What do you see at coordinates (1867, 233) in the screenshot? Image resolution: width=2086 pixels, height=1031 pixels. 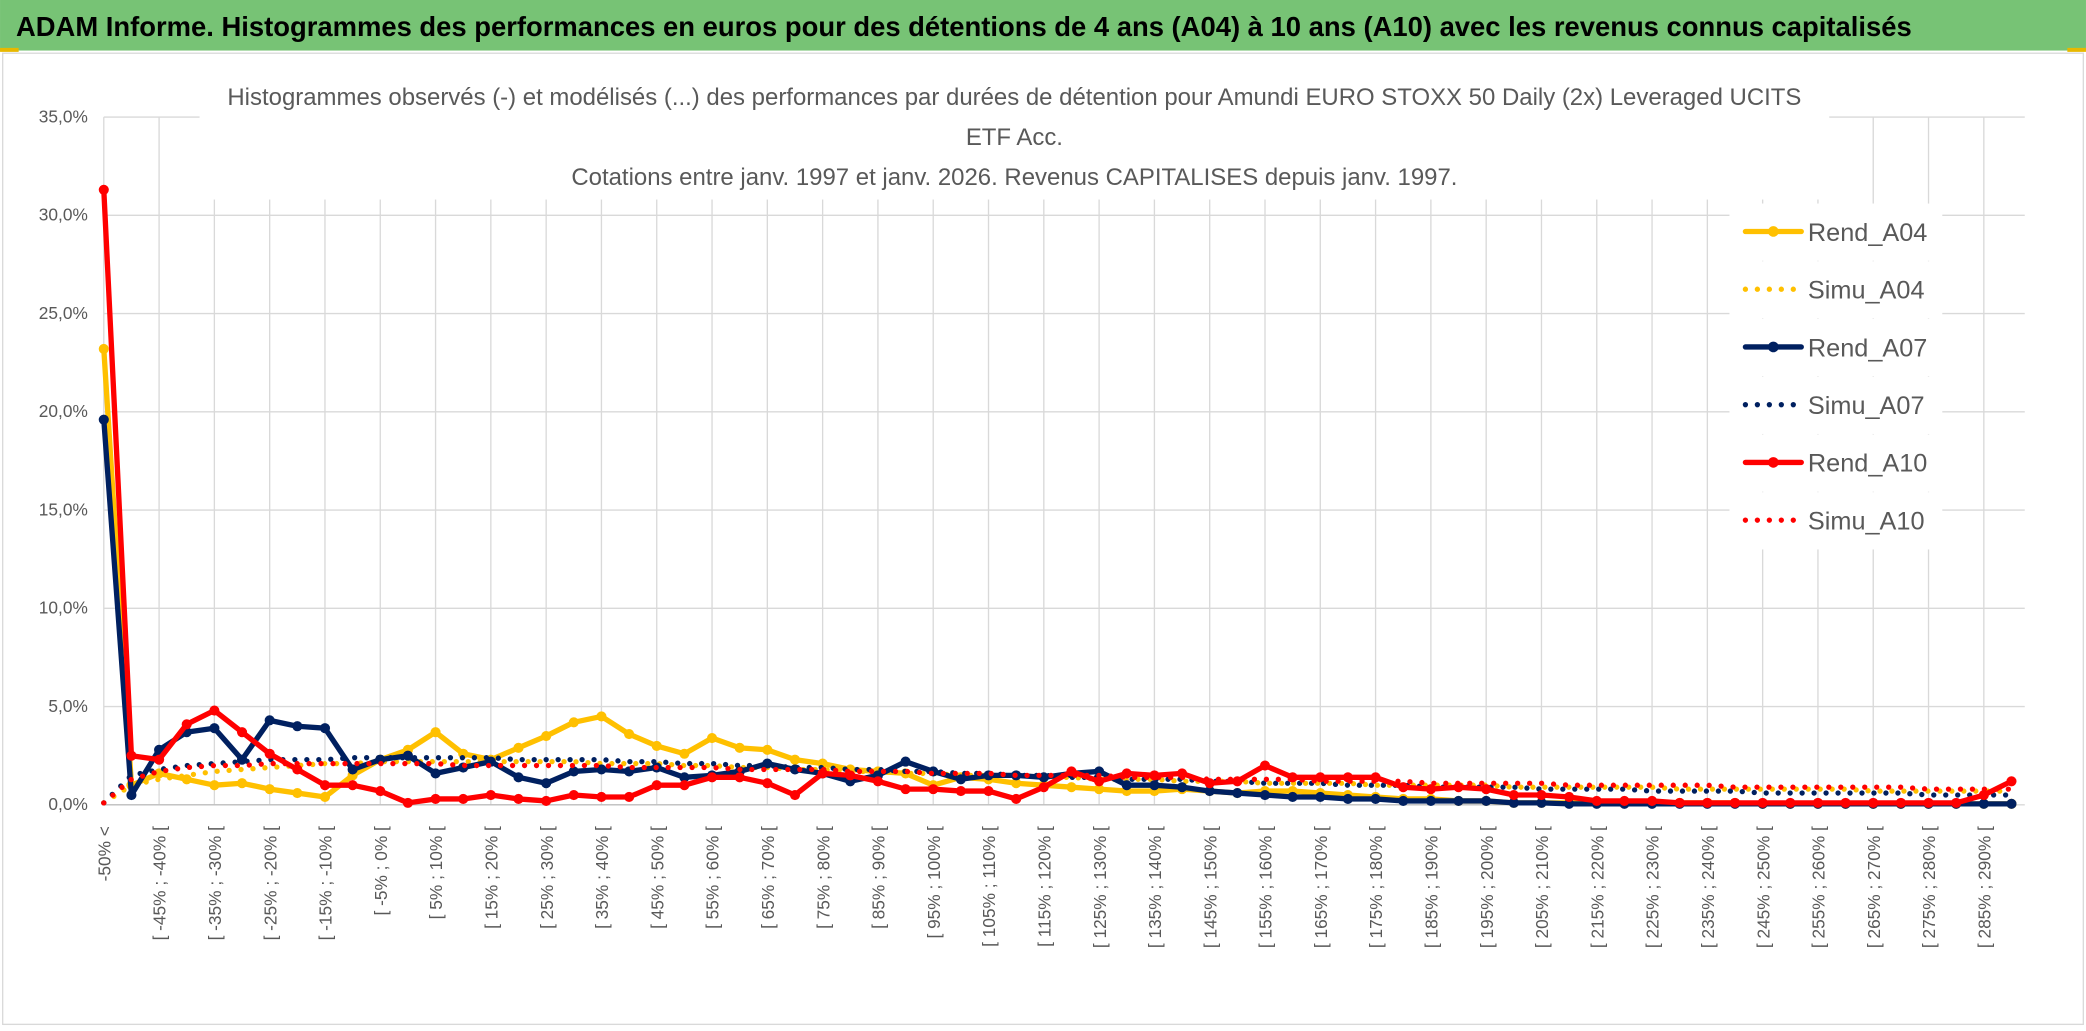 I see `legend-label: Rend_A04` at bounding box center [1867, 233].